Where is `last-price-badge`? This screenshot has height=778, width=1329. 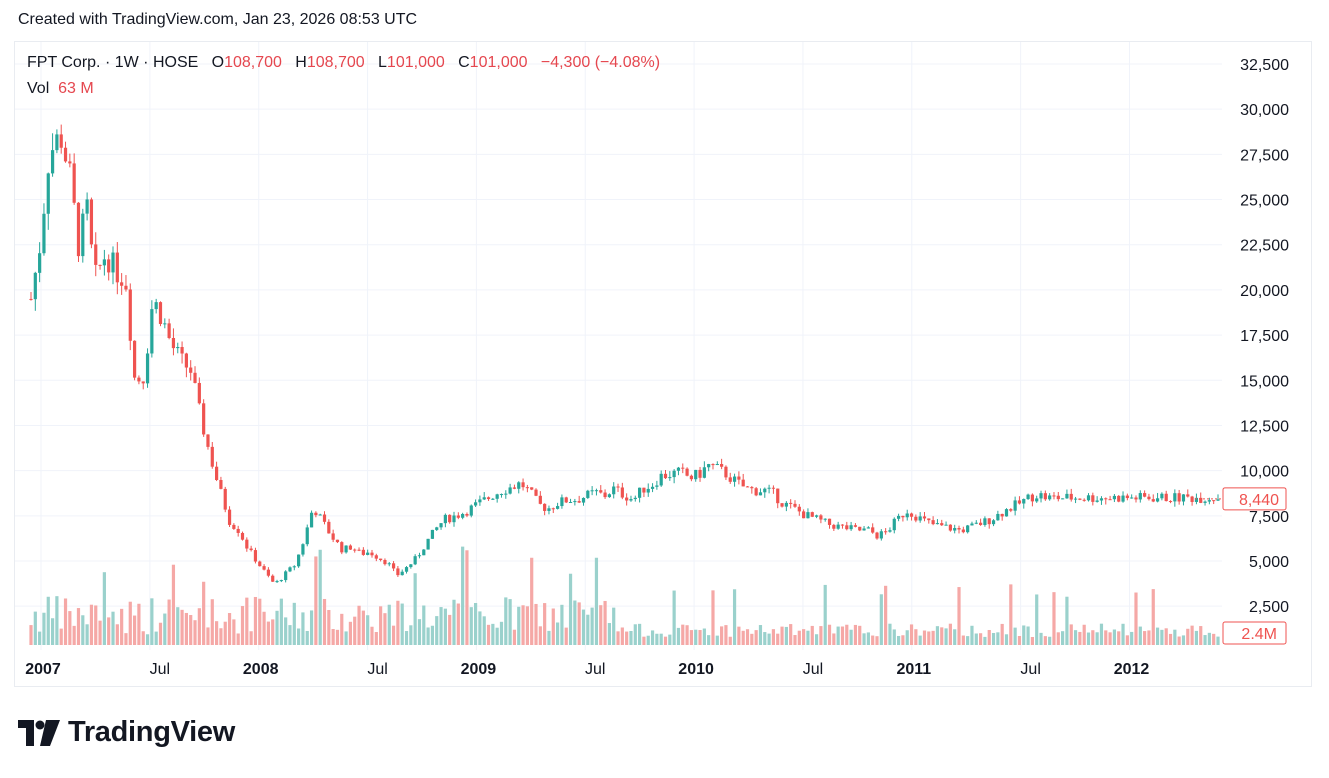 last-price-badge is located at coordinates (1254, 499).